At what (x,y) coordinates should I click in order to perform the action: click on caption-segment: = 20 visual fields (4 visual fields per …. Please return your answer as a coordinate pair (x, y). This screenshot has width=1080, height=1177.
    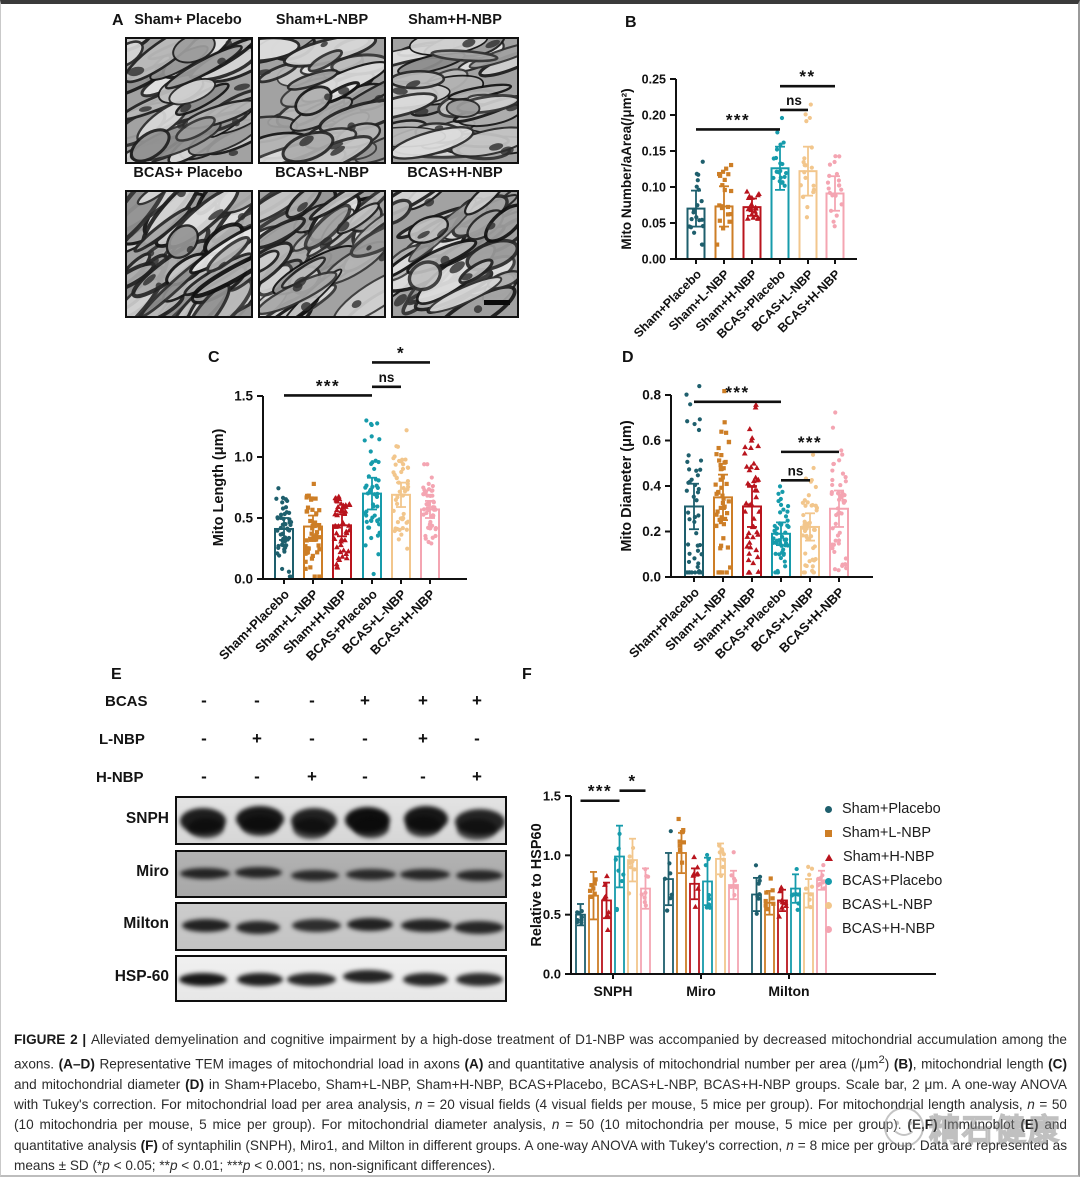
    Looking at the image, I should click on (725, 1105).